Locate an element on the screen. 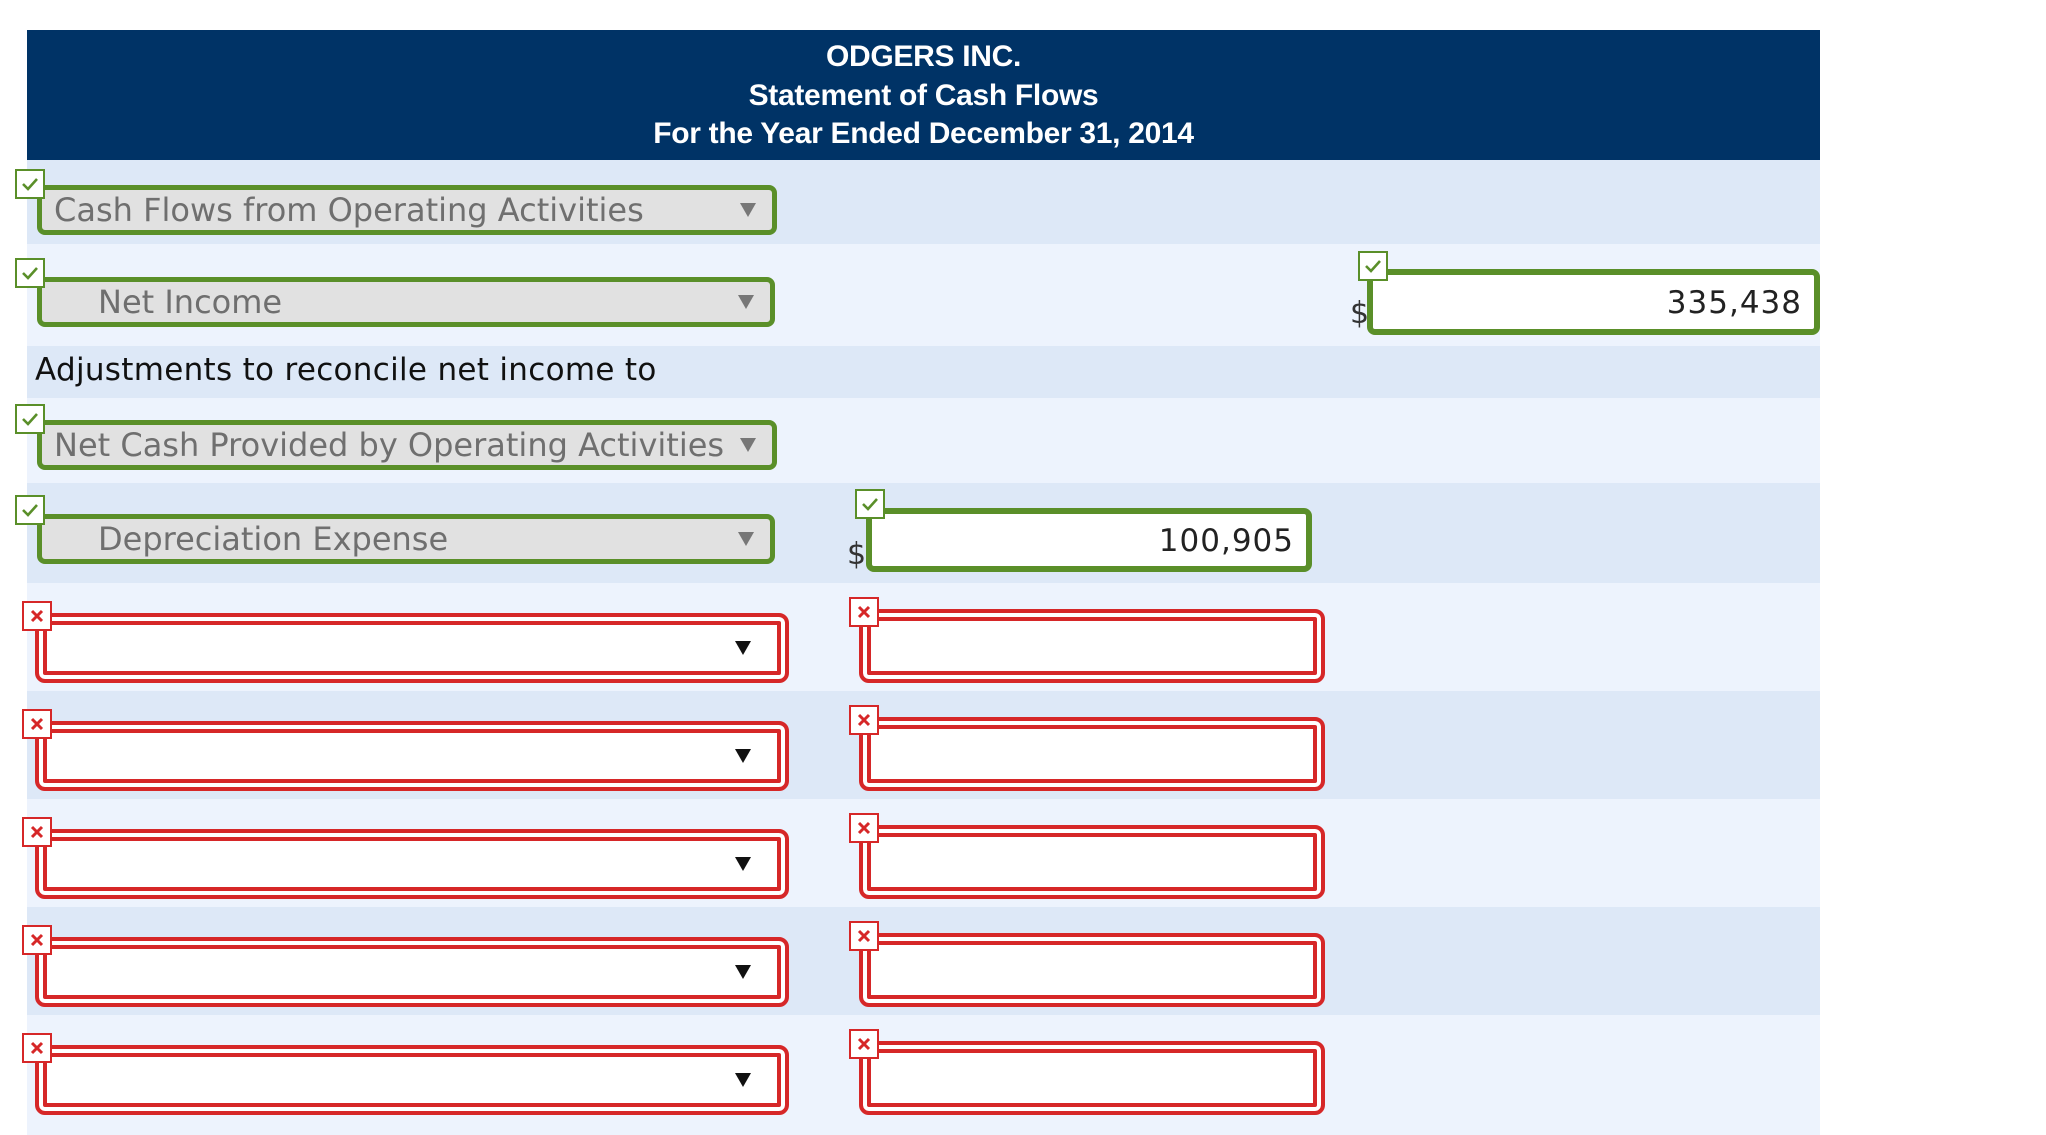 Image resolution: width=2046 pixels, height=1135 pixels. row-operating-heading: Cash Flows from Operating Activities is located at coordinates (917, 202).